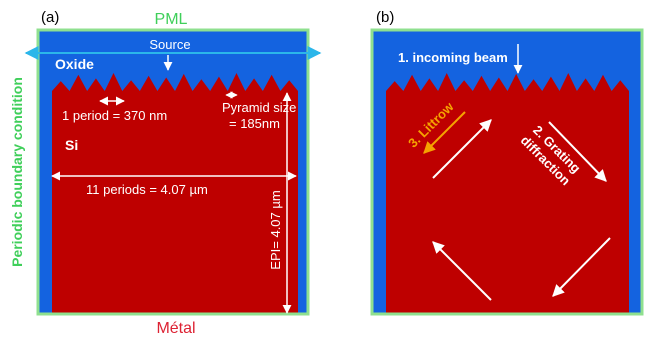 The image size is (647, 339). Describe the element at coordinates (169, 44) in the screenshot. I see `source-label: Source` at that location.